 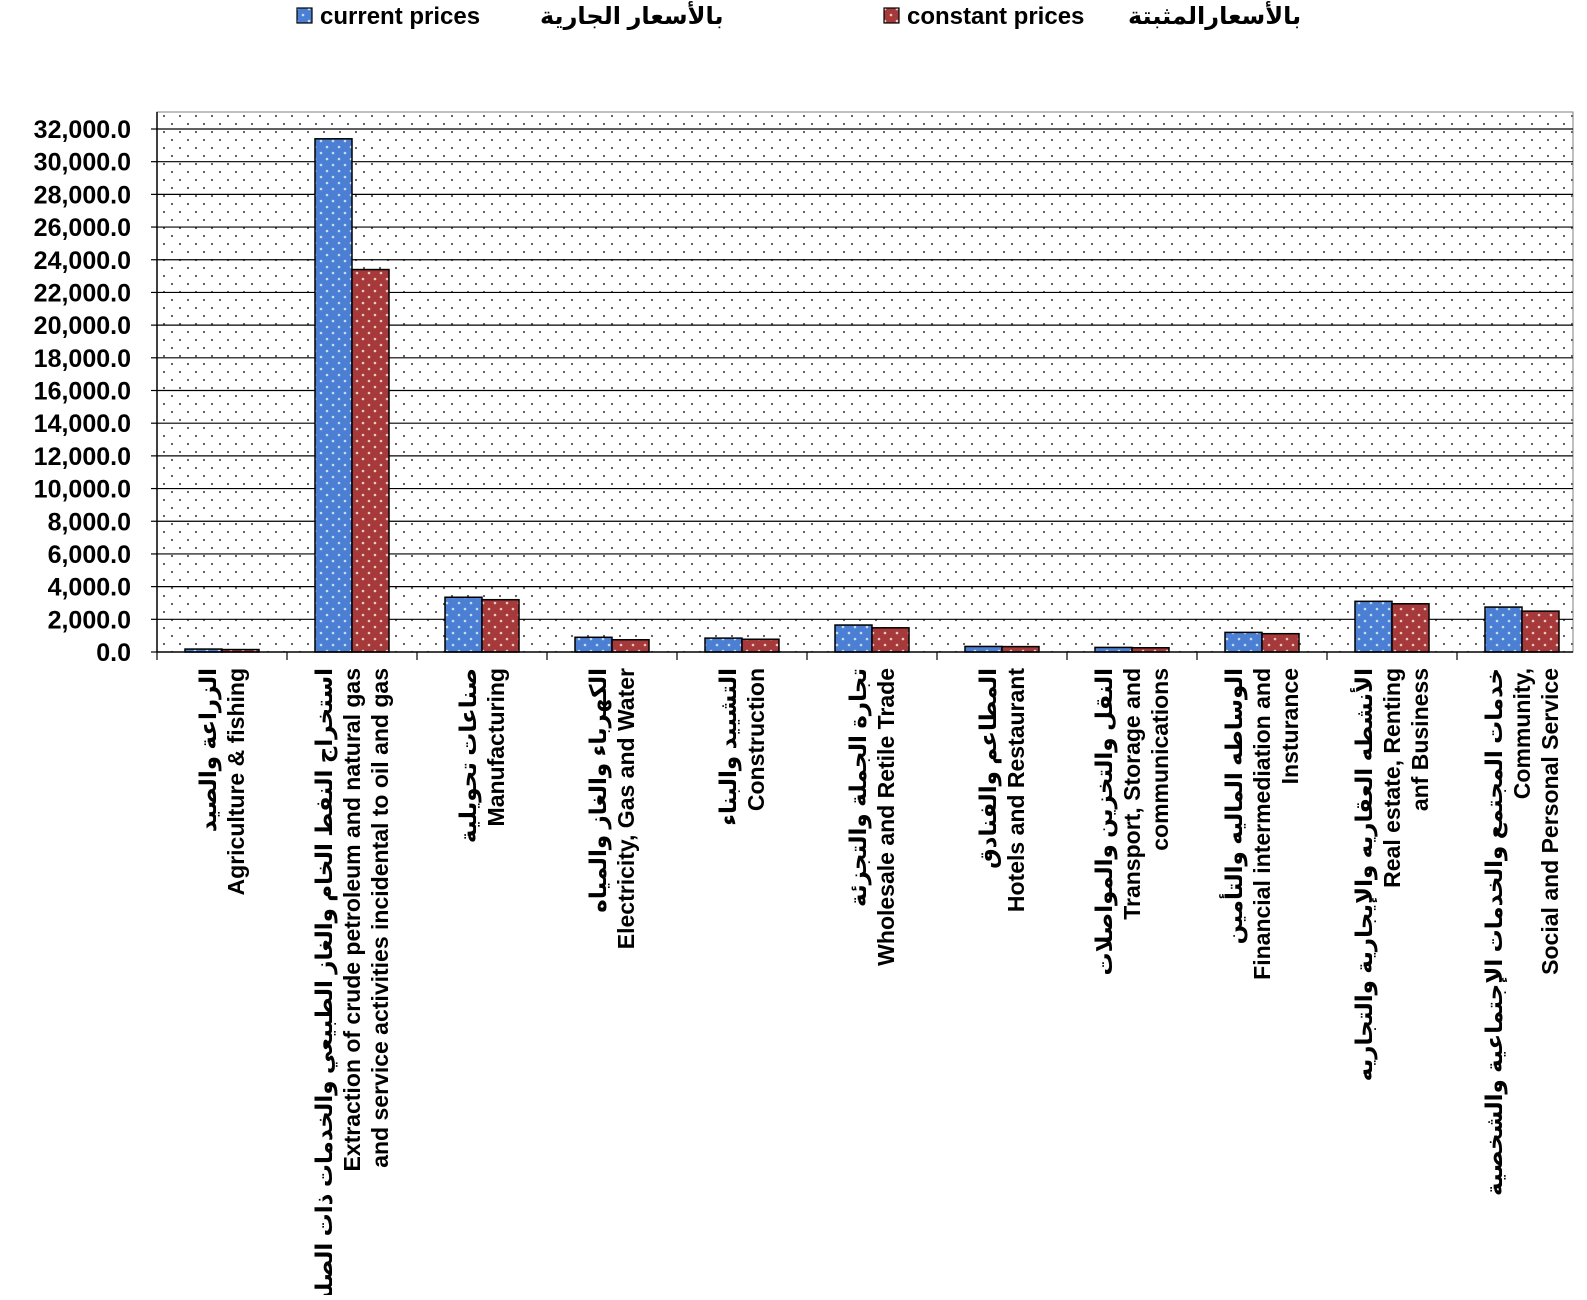 I want to click on x-tick-label: Transport, Storage and, so click(x=1132, y=794).